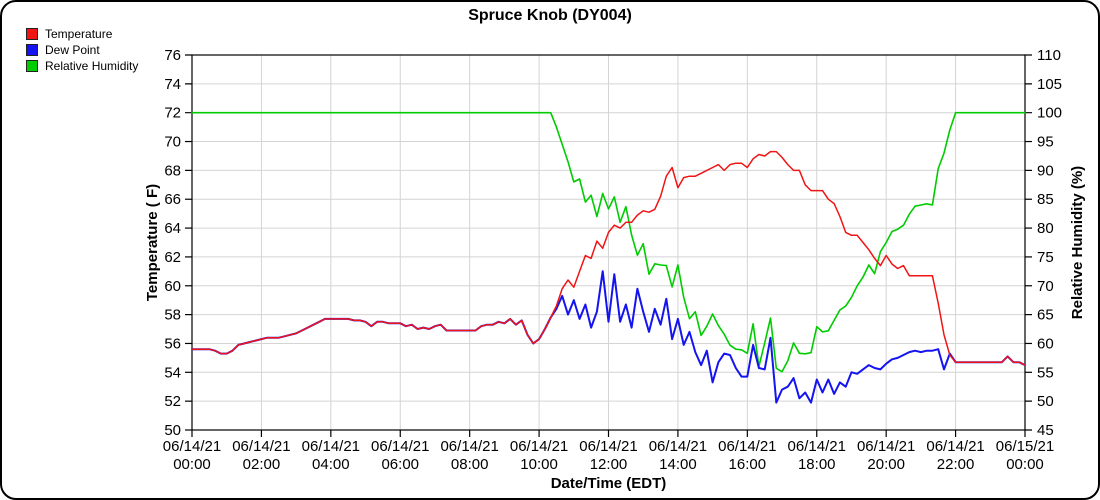 Image resolution: width=1100 pixels, height=500 pixels. Describe the element at coordinates (32, 50) in the screenshot. I see `dew-point-swatch-icon` at that location.